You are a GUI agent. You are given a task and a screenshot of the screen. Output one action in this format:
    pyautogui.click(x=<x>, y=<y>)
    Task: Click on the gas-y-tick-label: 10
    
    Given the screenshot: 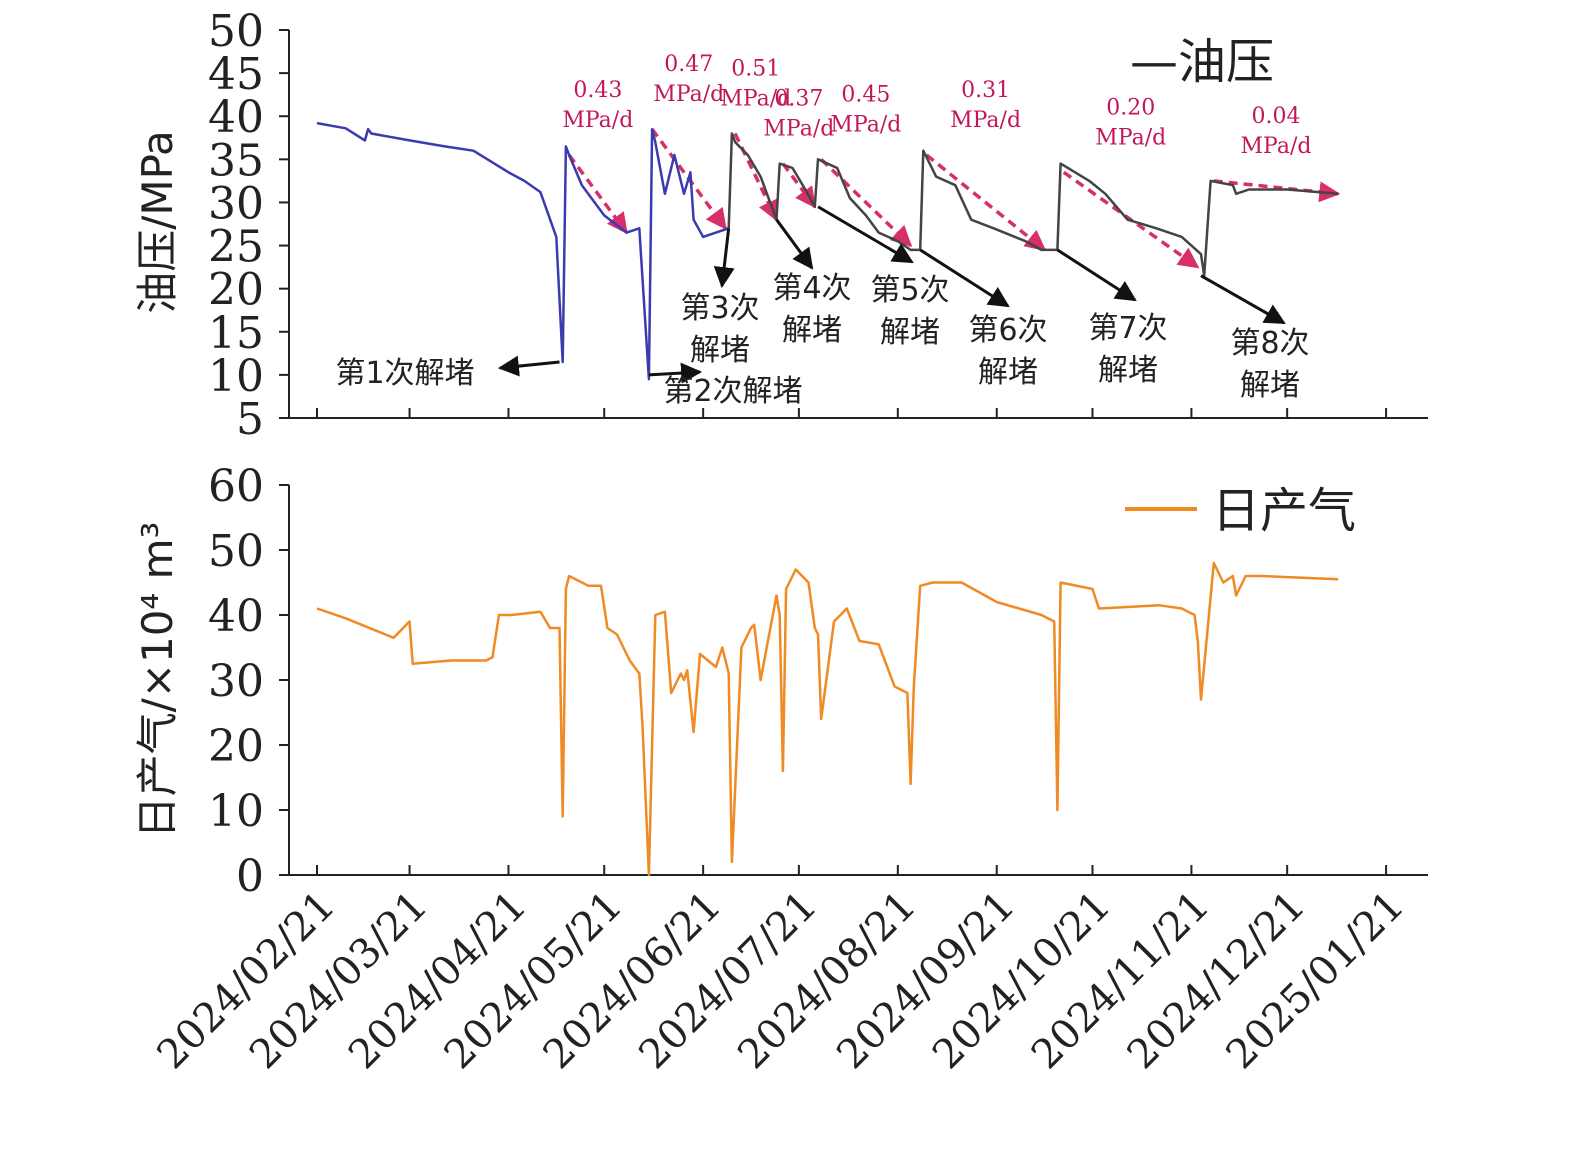 What is the action you would take?
    pyautogui.click(x=236, y=811)
    